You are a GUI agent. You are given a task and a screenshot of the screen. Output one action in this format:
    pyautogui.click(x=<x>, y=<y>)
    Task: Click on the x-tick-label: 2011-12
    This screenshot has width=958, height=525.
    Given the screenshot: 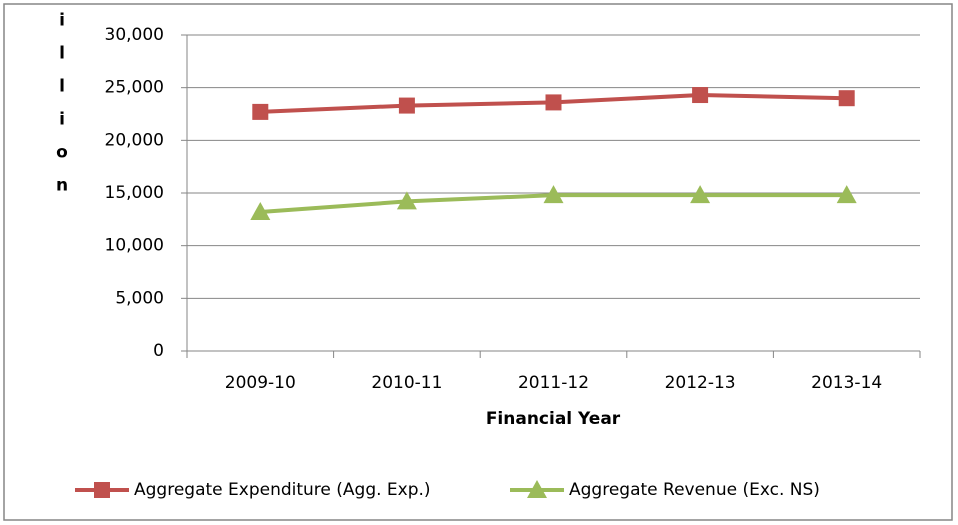 What is the action you would take?
    pyautogui.click(x=553, y=383)
    